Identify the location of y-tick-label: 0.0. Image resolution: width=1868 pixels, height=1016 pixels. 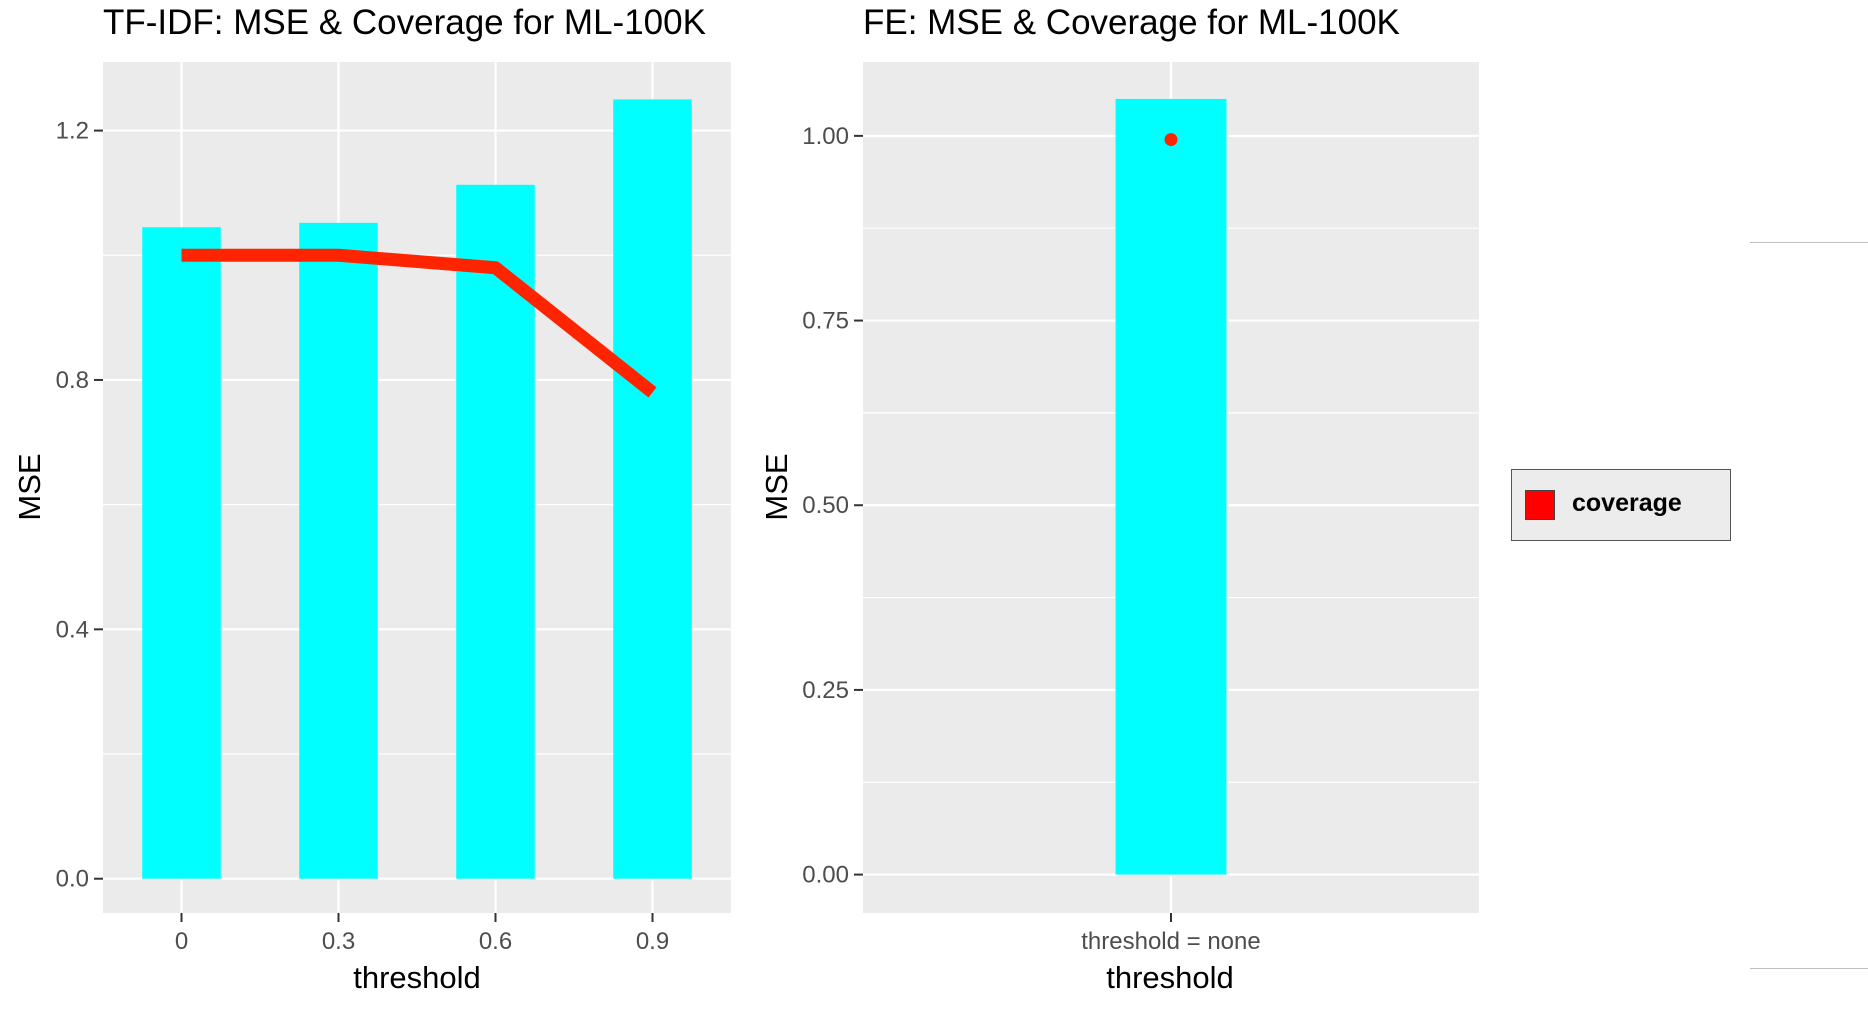
(72, 879).